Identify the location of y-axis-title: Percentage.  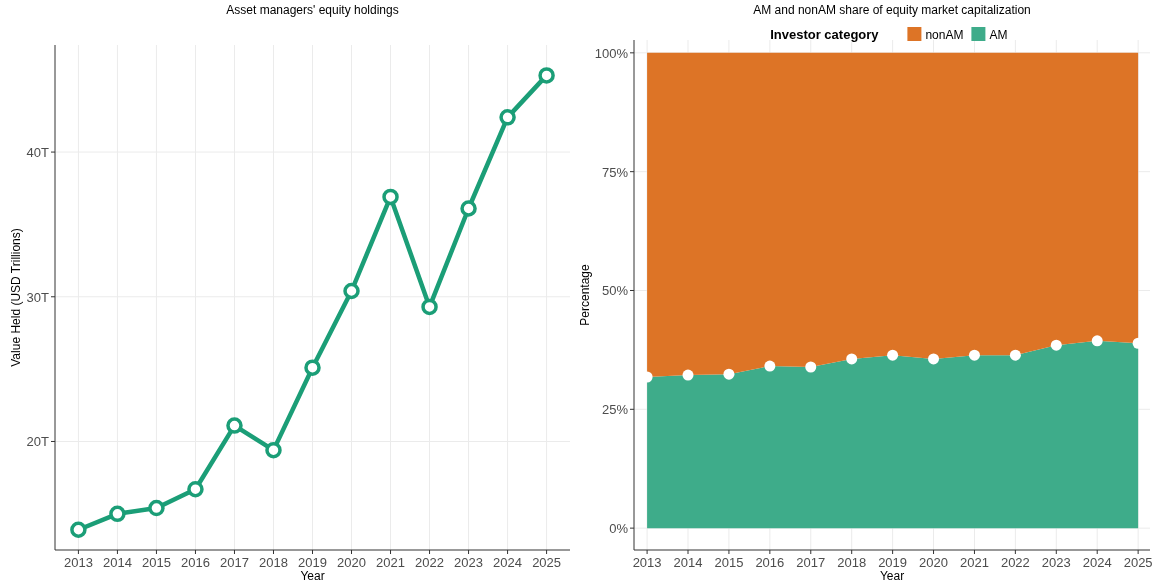
(585, 294).